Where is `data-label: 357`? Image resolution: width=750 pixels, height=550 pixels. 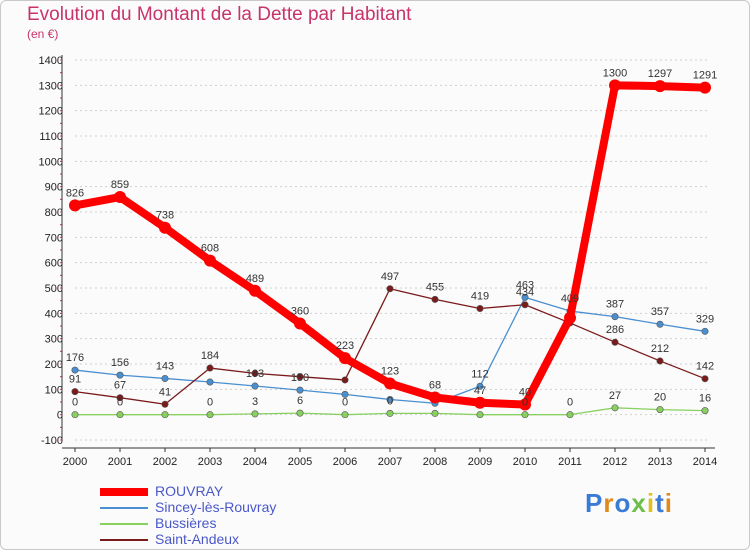 data-label: 357 is located at coordinates (660, 312).